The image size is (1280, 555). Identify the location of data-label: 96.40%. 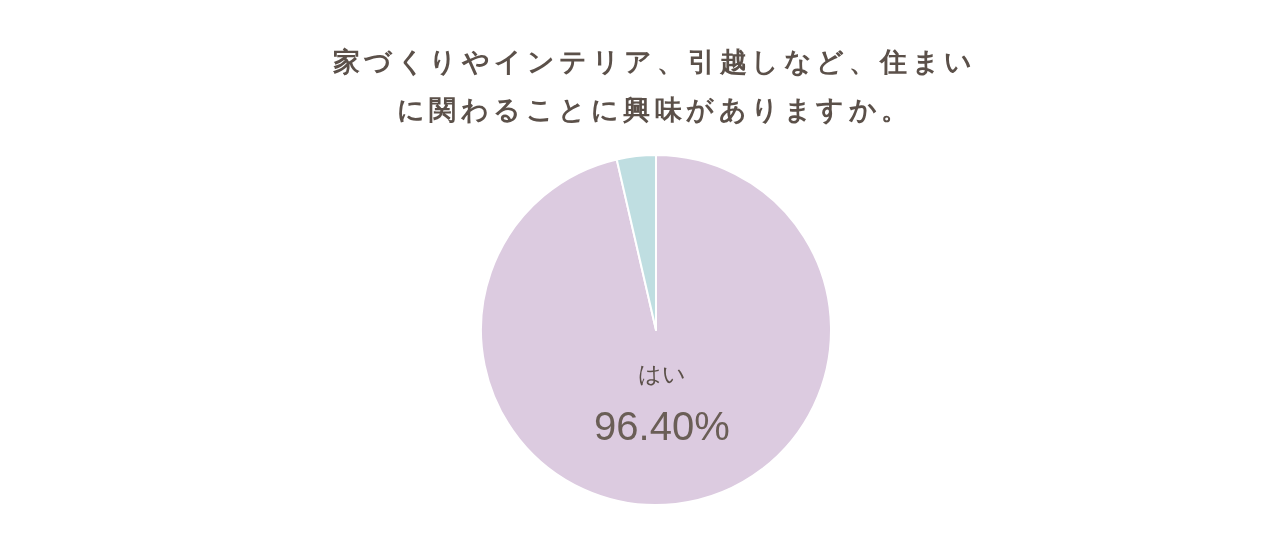
(662, 426).